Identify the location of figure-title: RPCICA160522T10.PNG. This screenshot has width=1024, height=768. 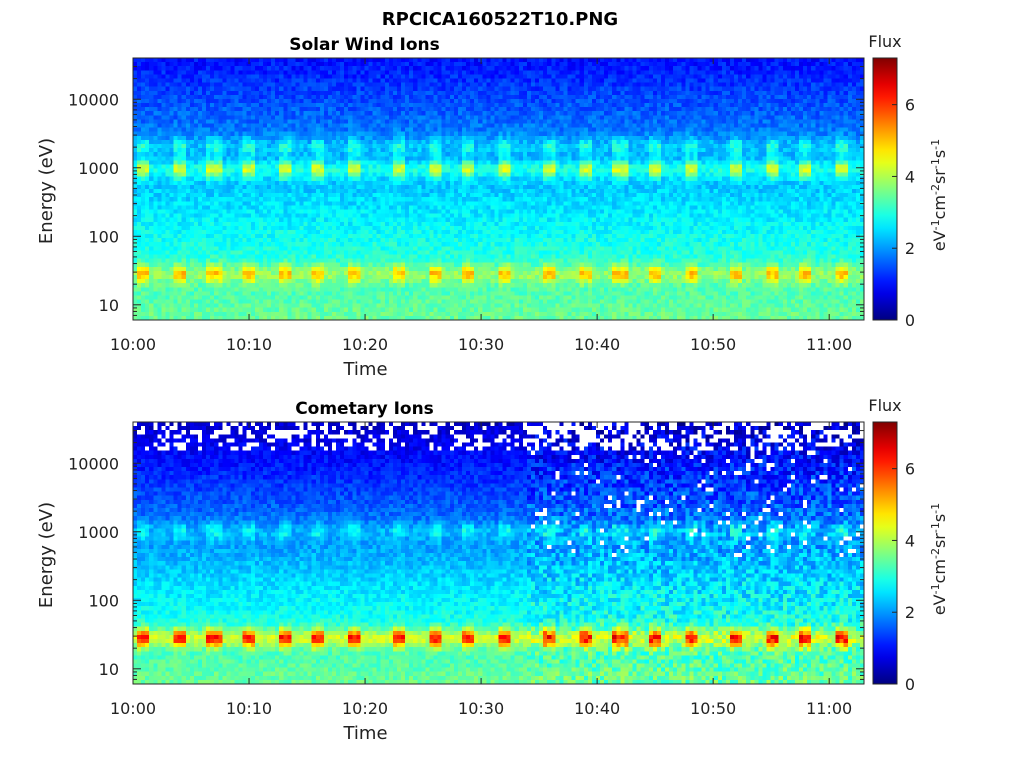
(500, 19).